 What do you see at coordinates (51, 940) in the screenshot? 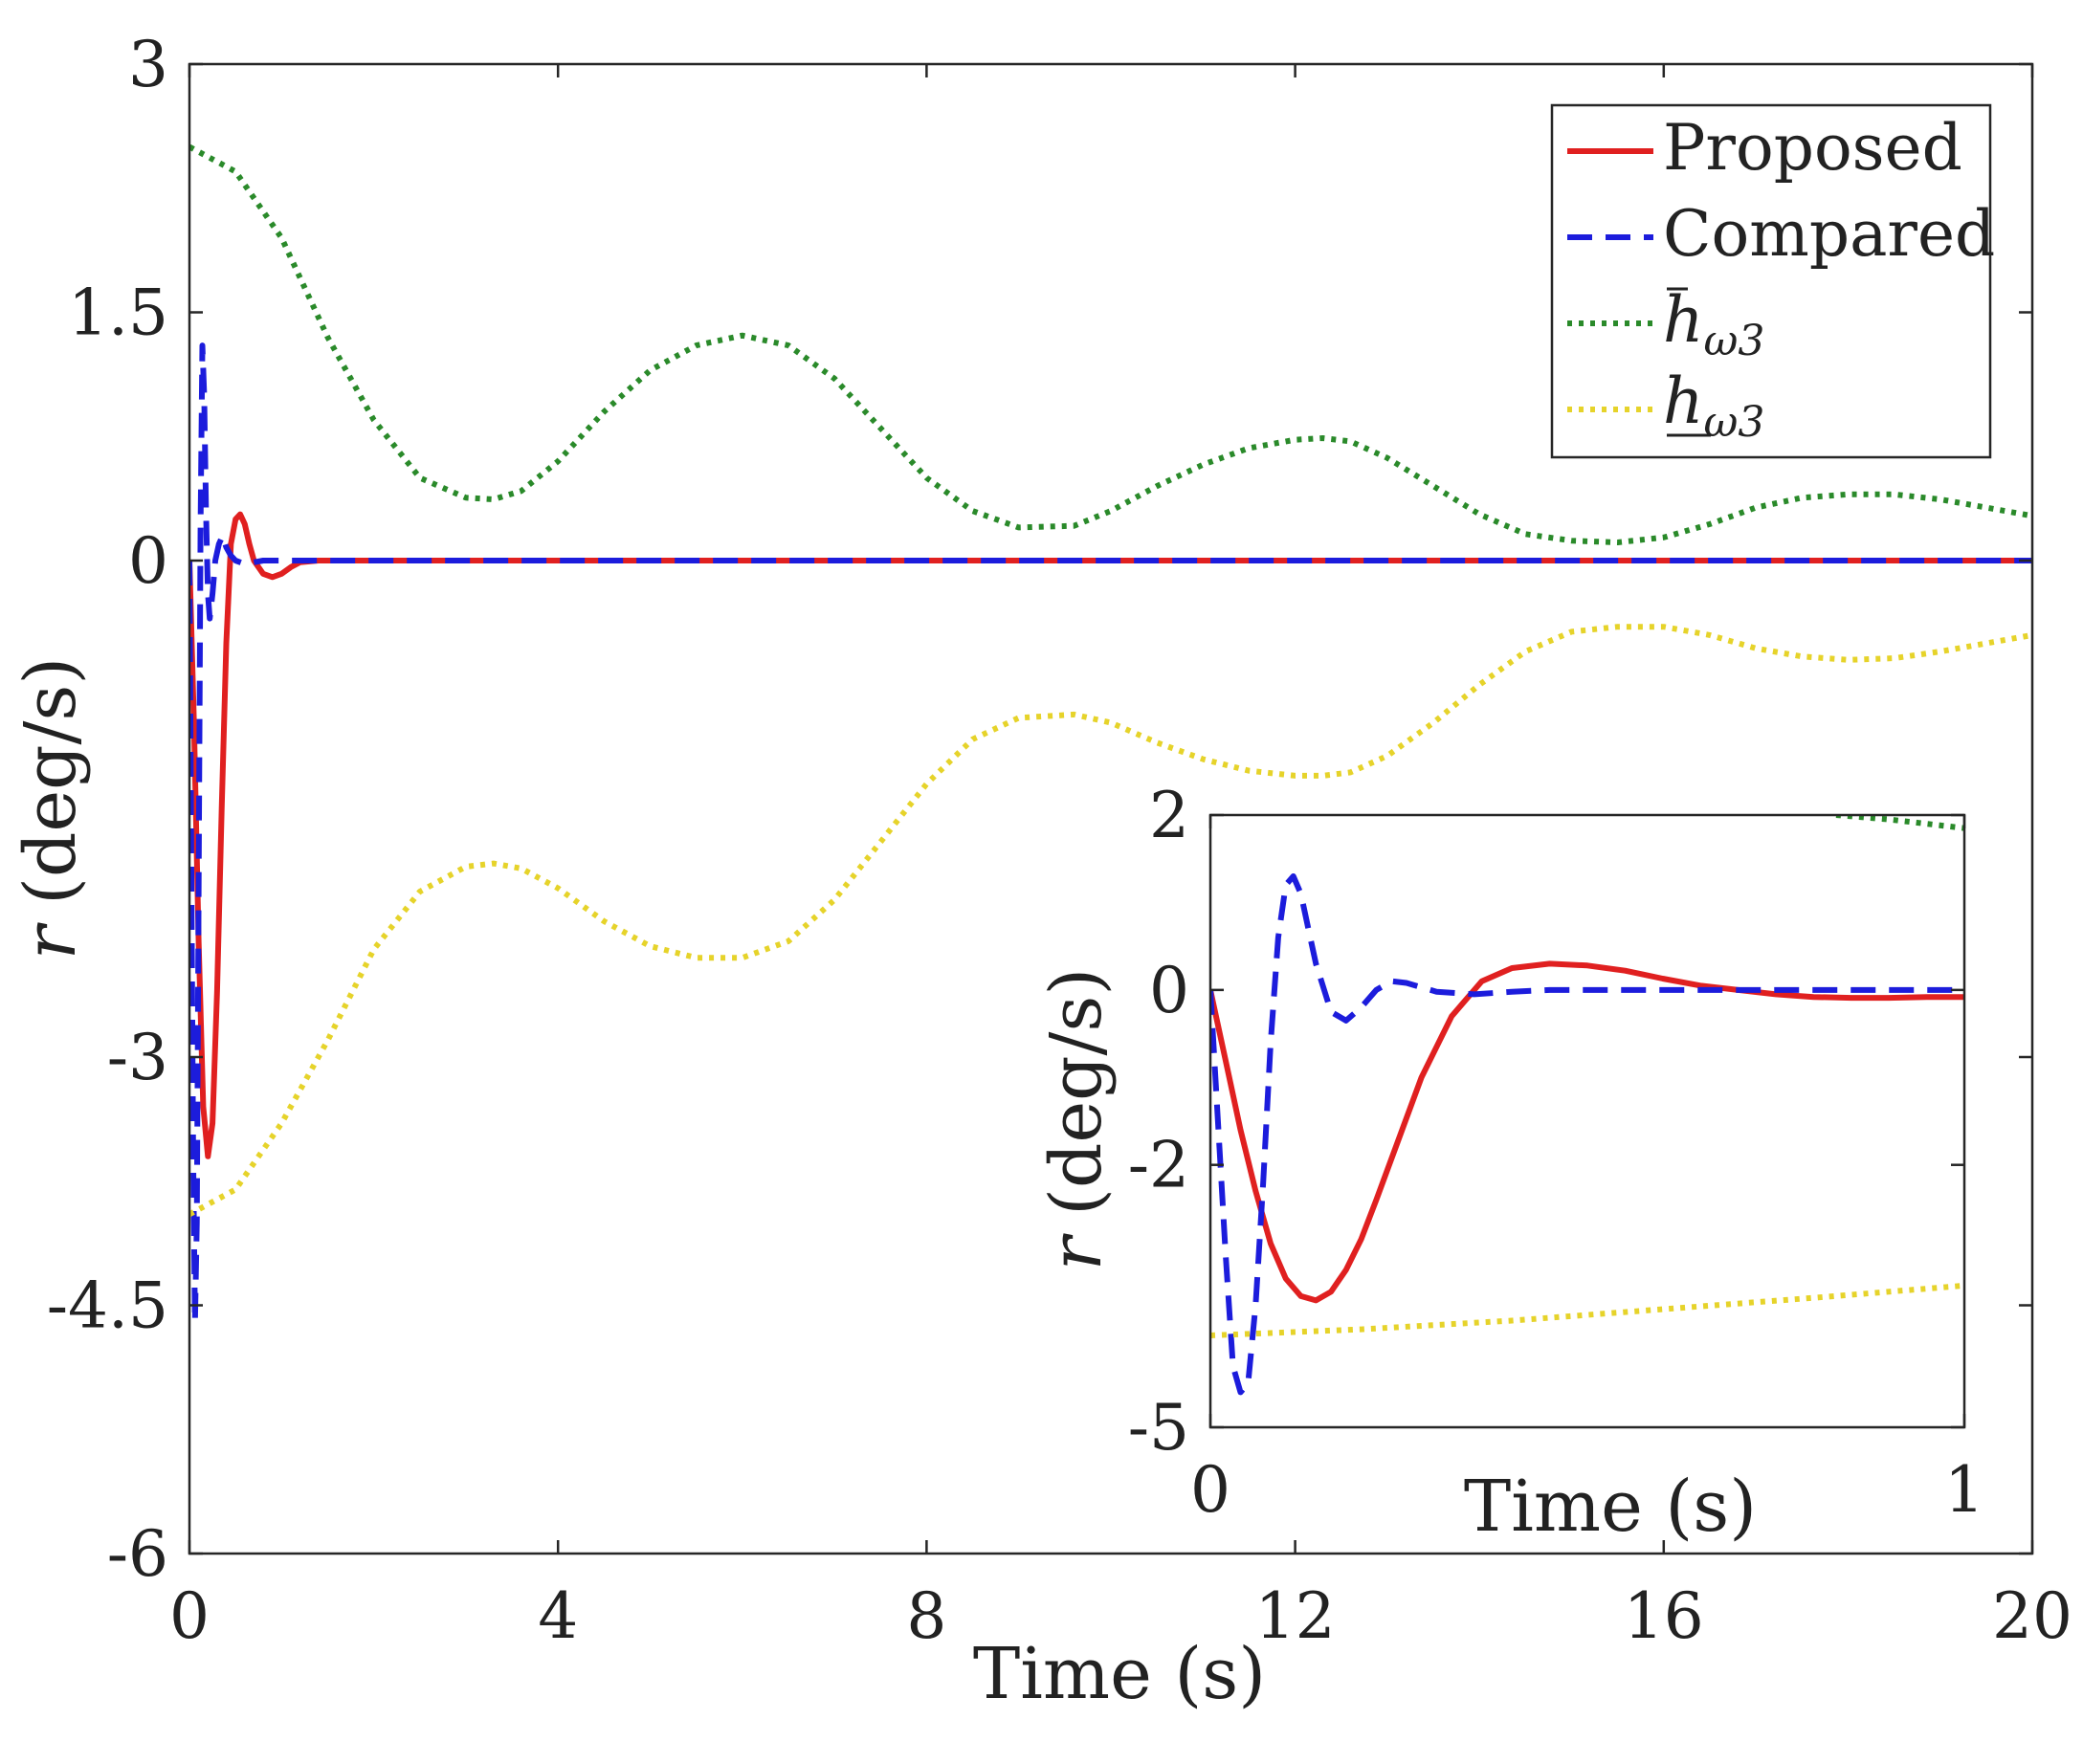
I see `main-y-axis-variable: r` at bounding box center [51, 940].